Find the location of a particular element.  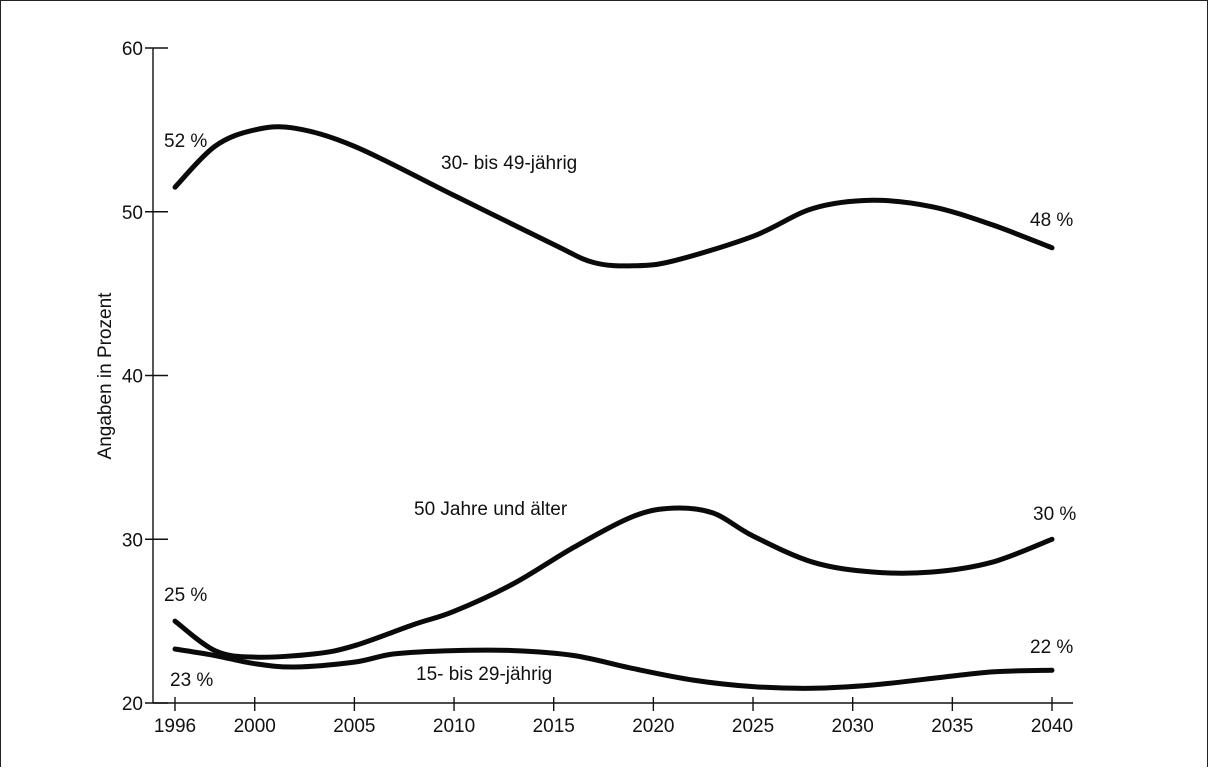

x-tick-label-2010: 2010 is located at coordinates (454, 726).